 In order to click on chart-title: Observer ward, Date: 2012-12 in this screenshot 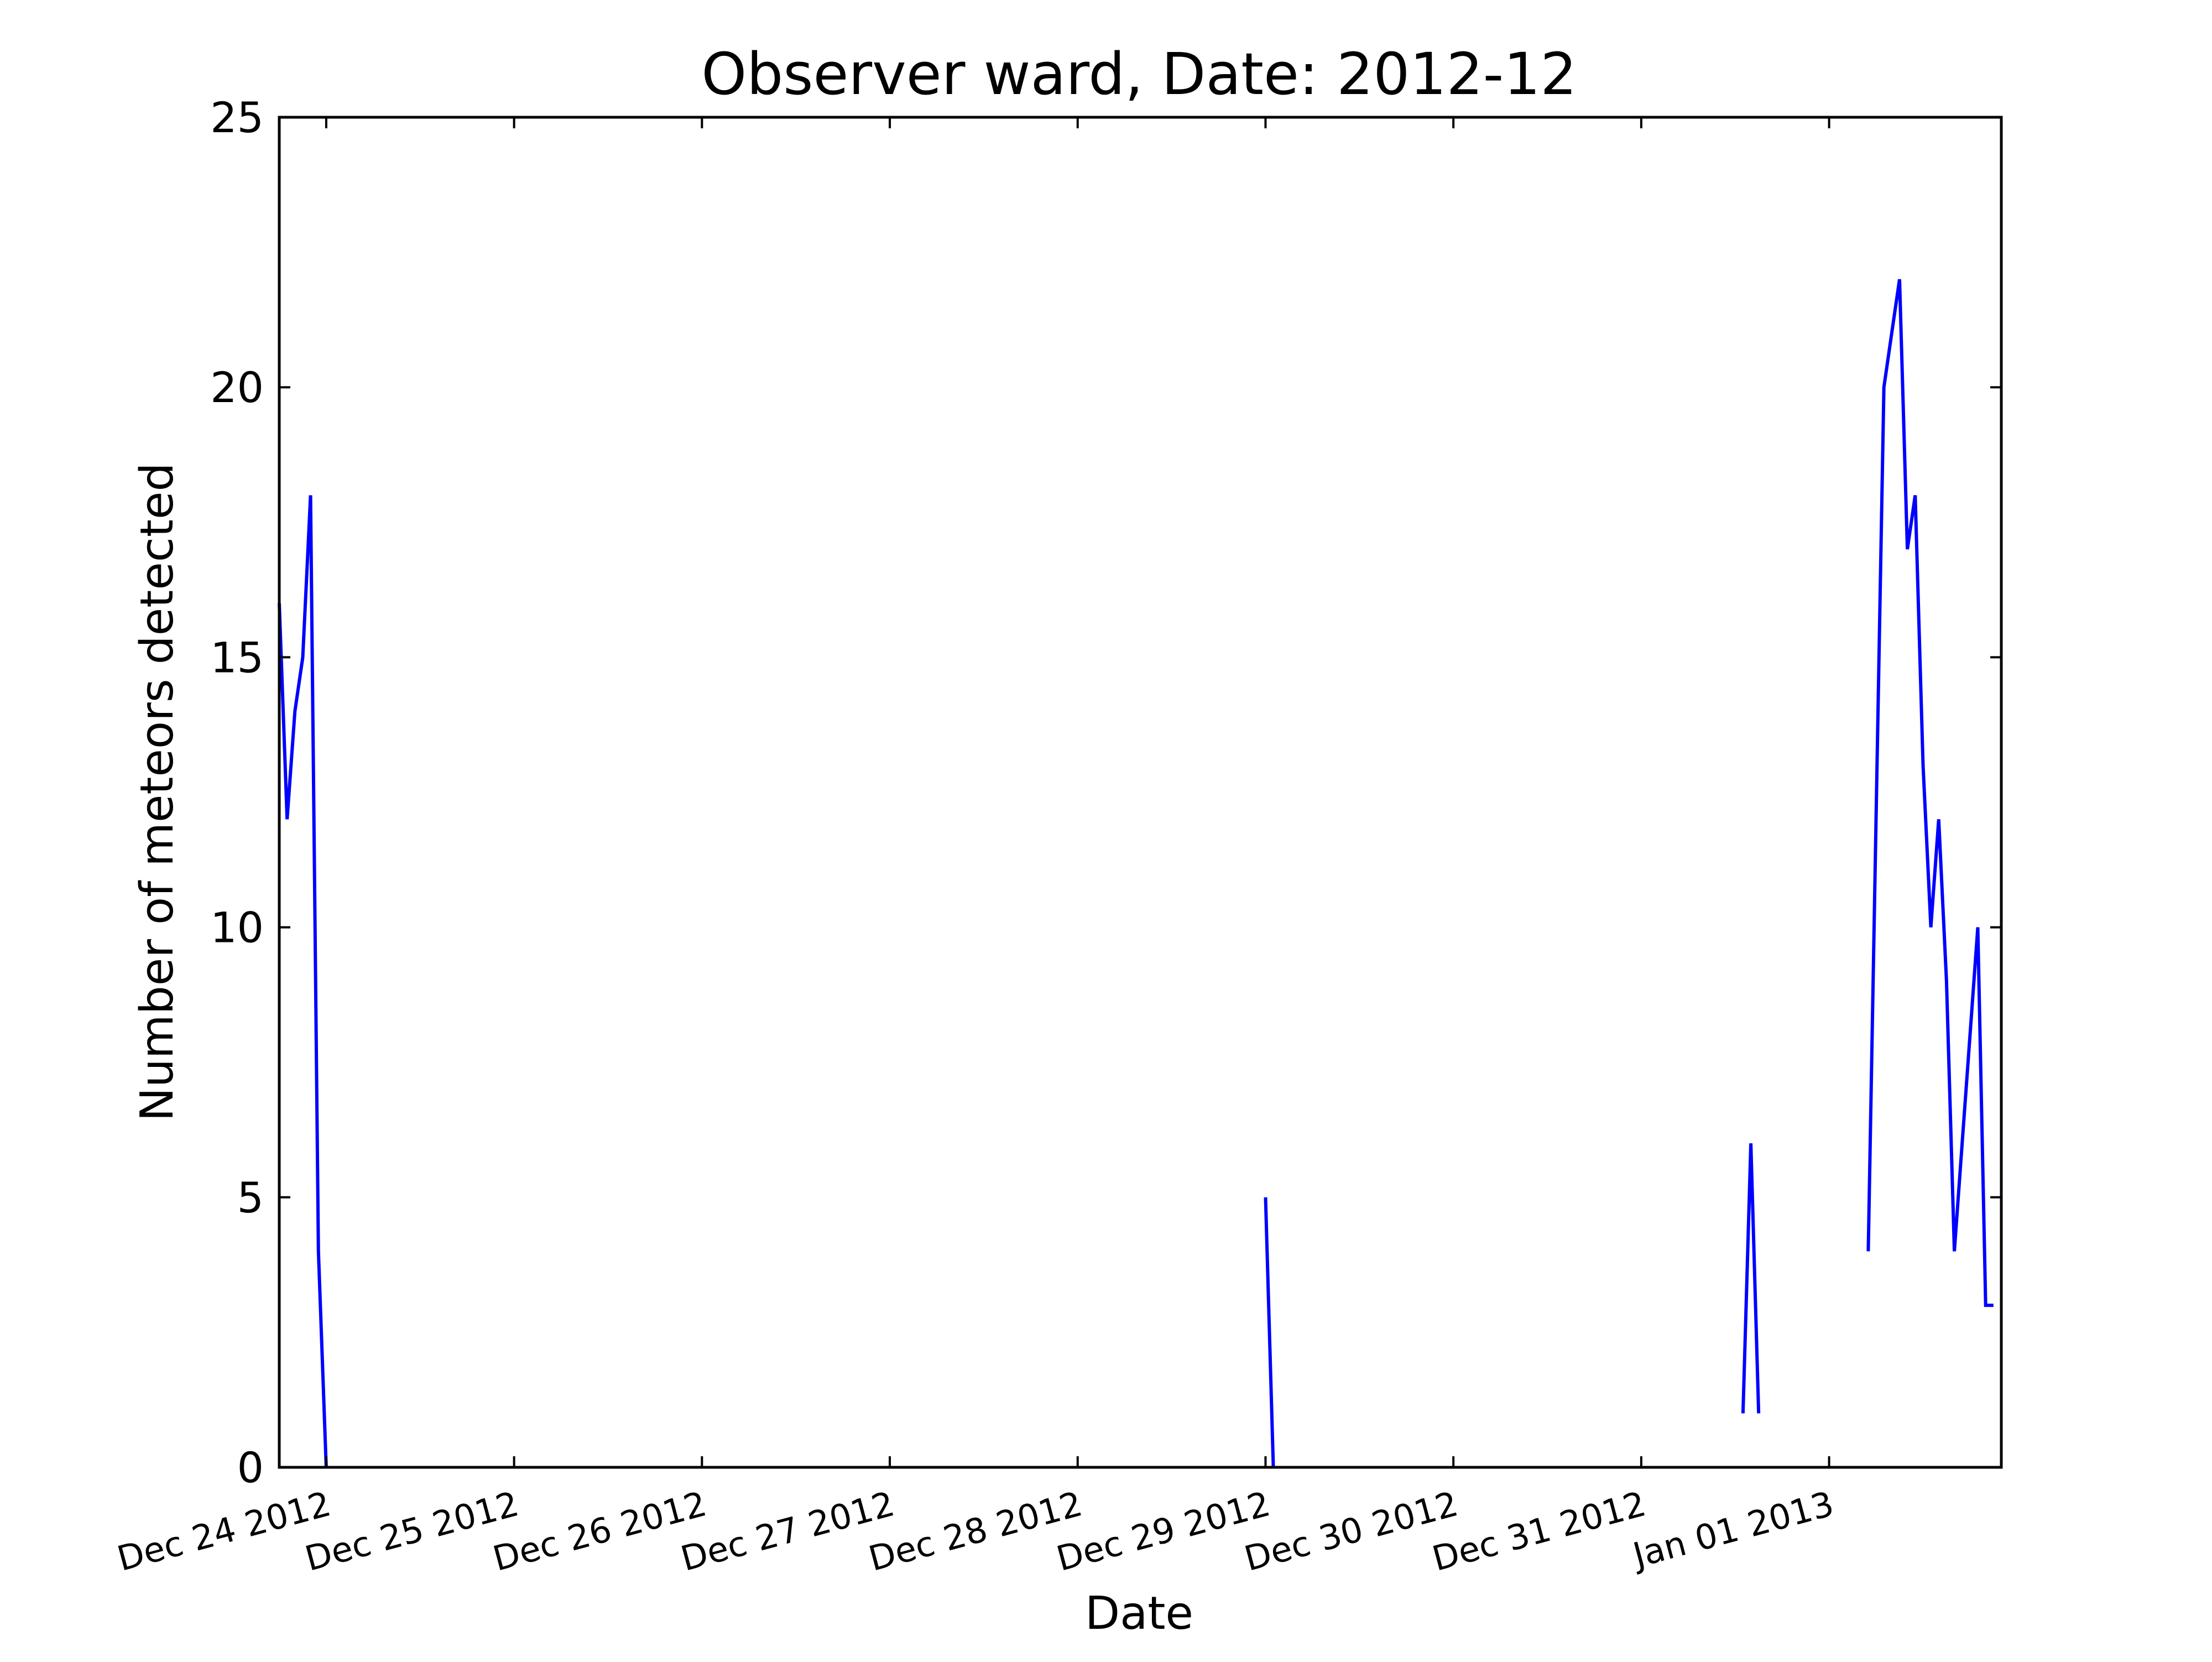, I will do `click(1139, 74)`.